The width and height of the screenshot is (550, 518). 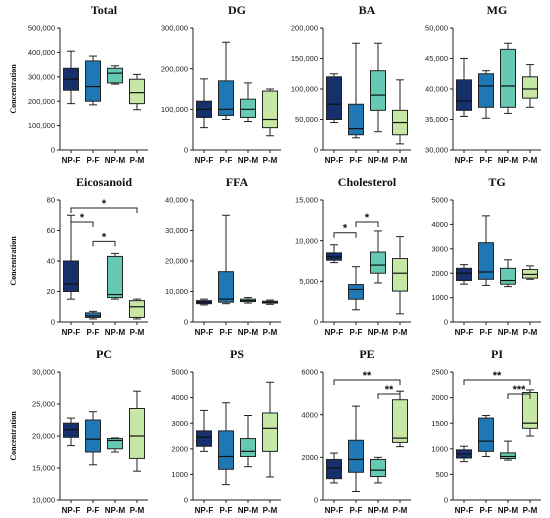 I want to click on y-axis-label: Concentration, so click(x=13, y=436).